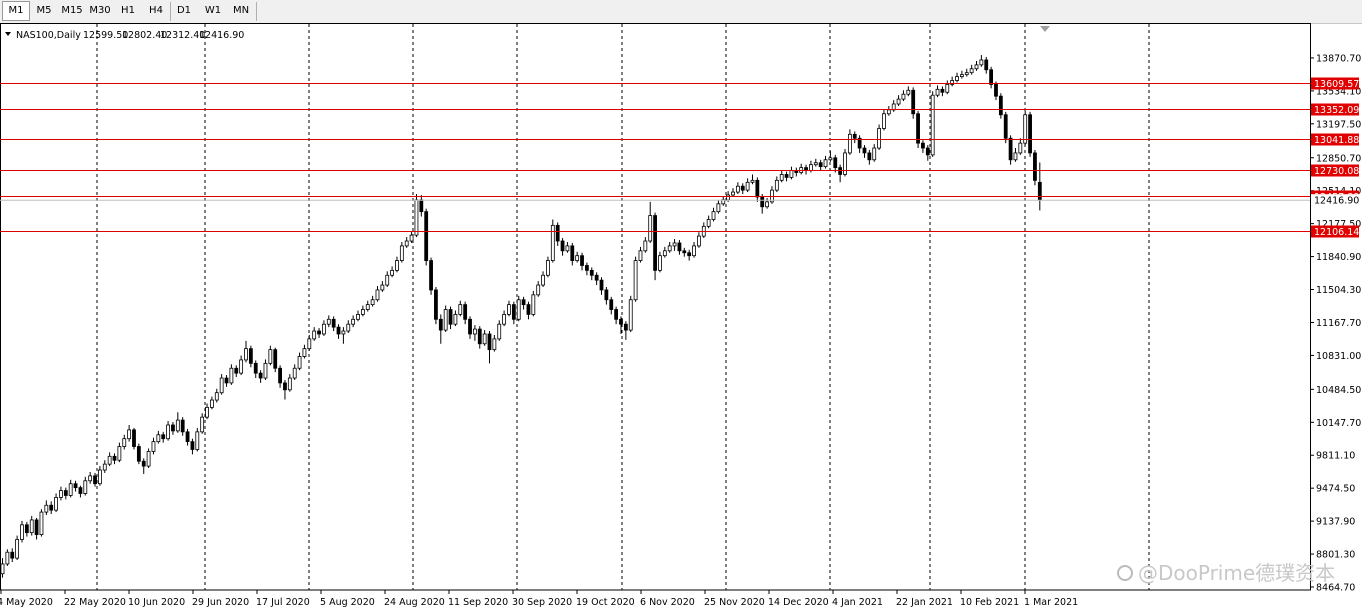 The width and height of the screenshot is (1362, 611). I want to click on timeframe-button: H4, so click(156, 10).